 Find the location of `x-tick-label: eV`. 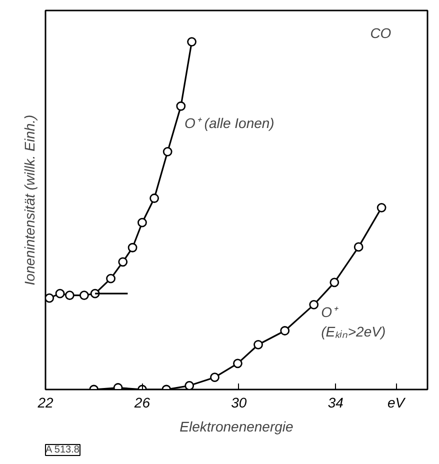

x-tick-label: eV is located at coordinates (397, 402).